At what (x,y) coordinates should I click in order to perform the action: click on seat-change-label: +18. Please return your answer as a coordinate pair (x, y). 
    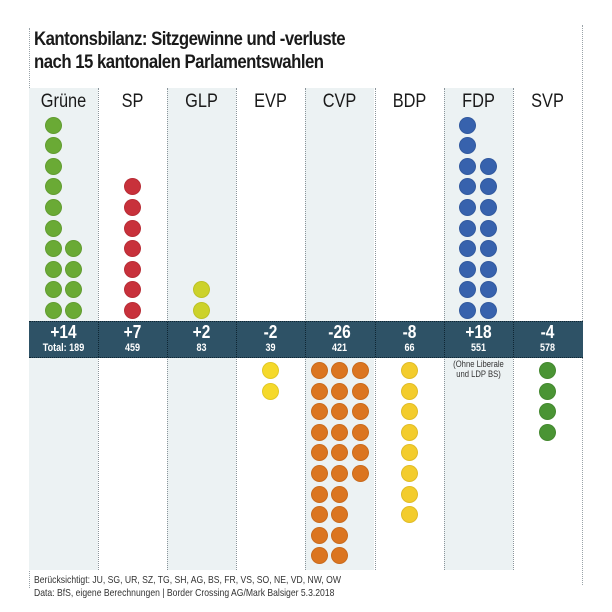
    Looking at the image, I should click on (478, 332).